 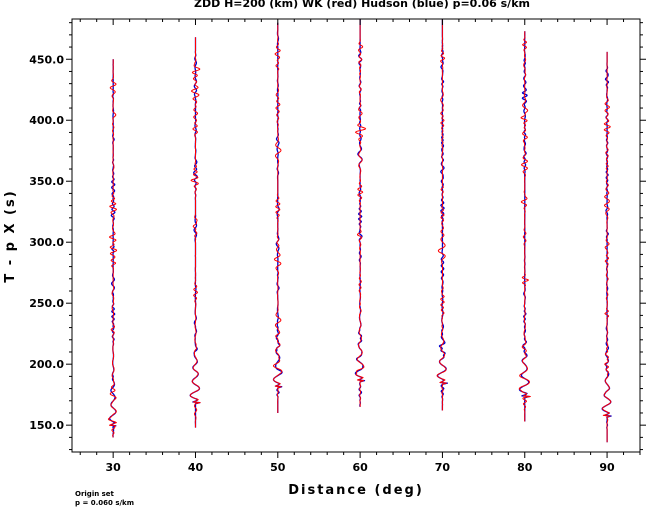 I want to click on y-tick-label: 450.0, so click(x=46, y=59).